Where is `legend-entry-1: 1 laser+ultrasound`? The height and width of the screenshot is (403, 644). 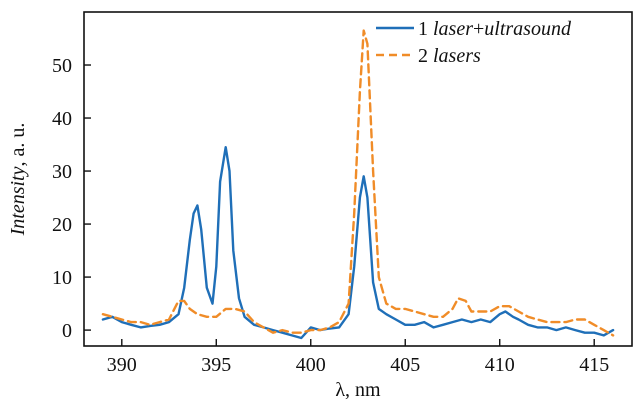
legend-entry-1: 1 laser+ultrasound is located at coordinates (495, 29).